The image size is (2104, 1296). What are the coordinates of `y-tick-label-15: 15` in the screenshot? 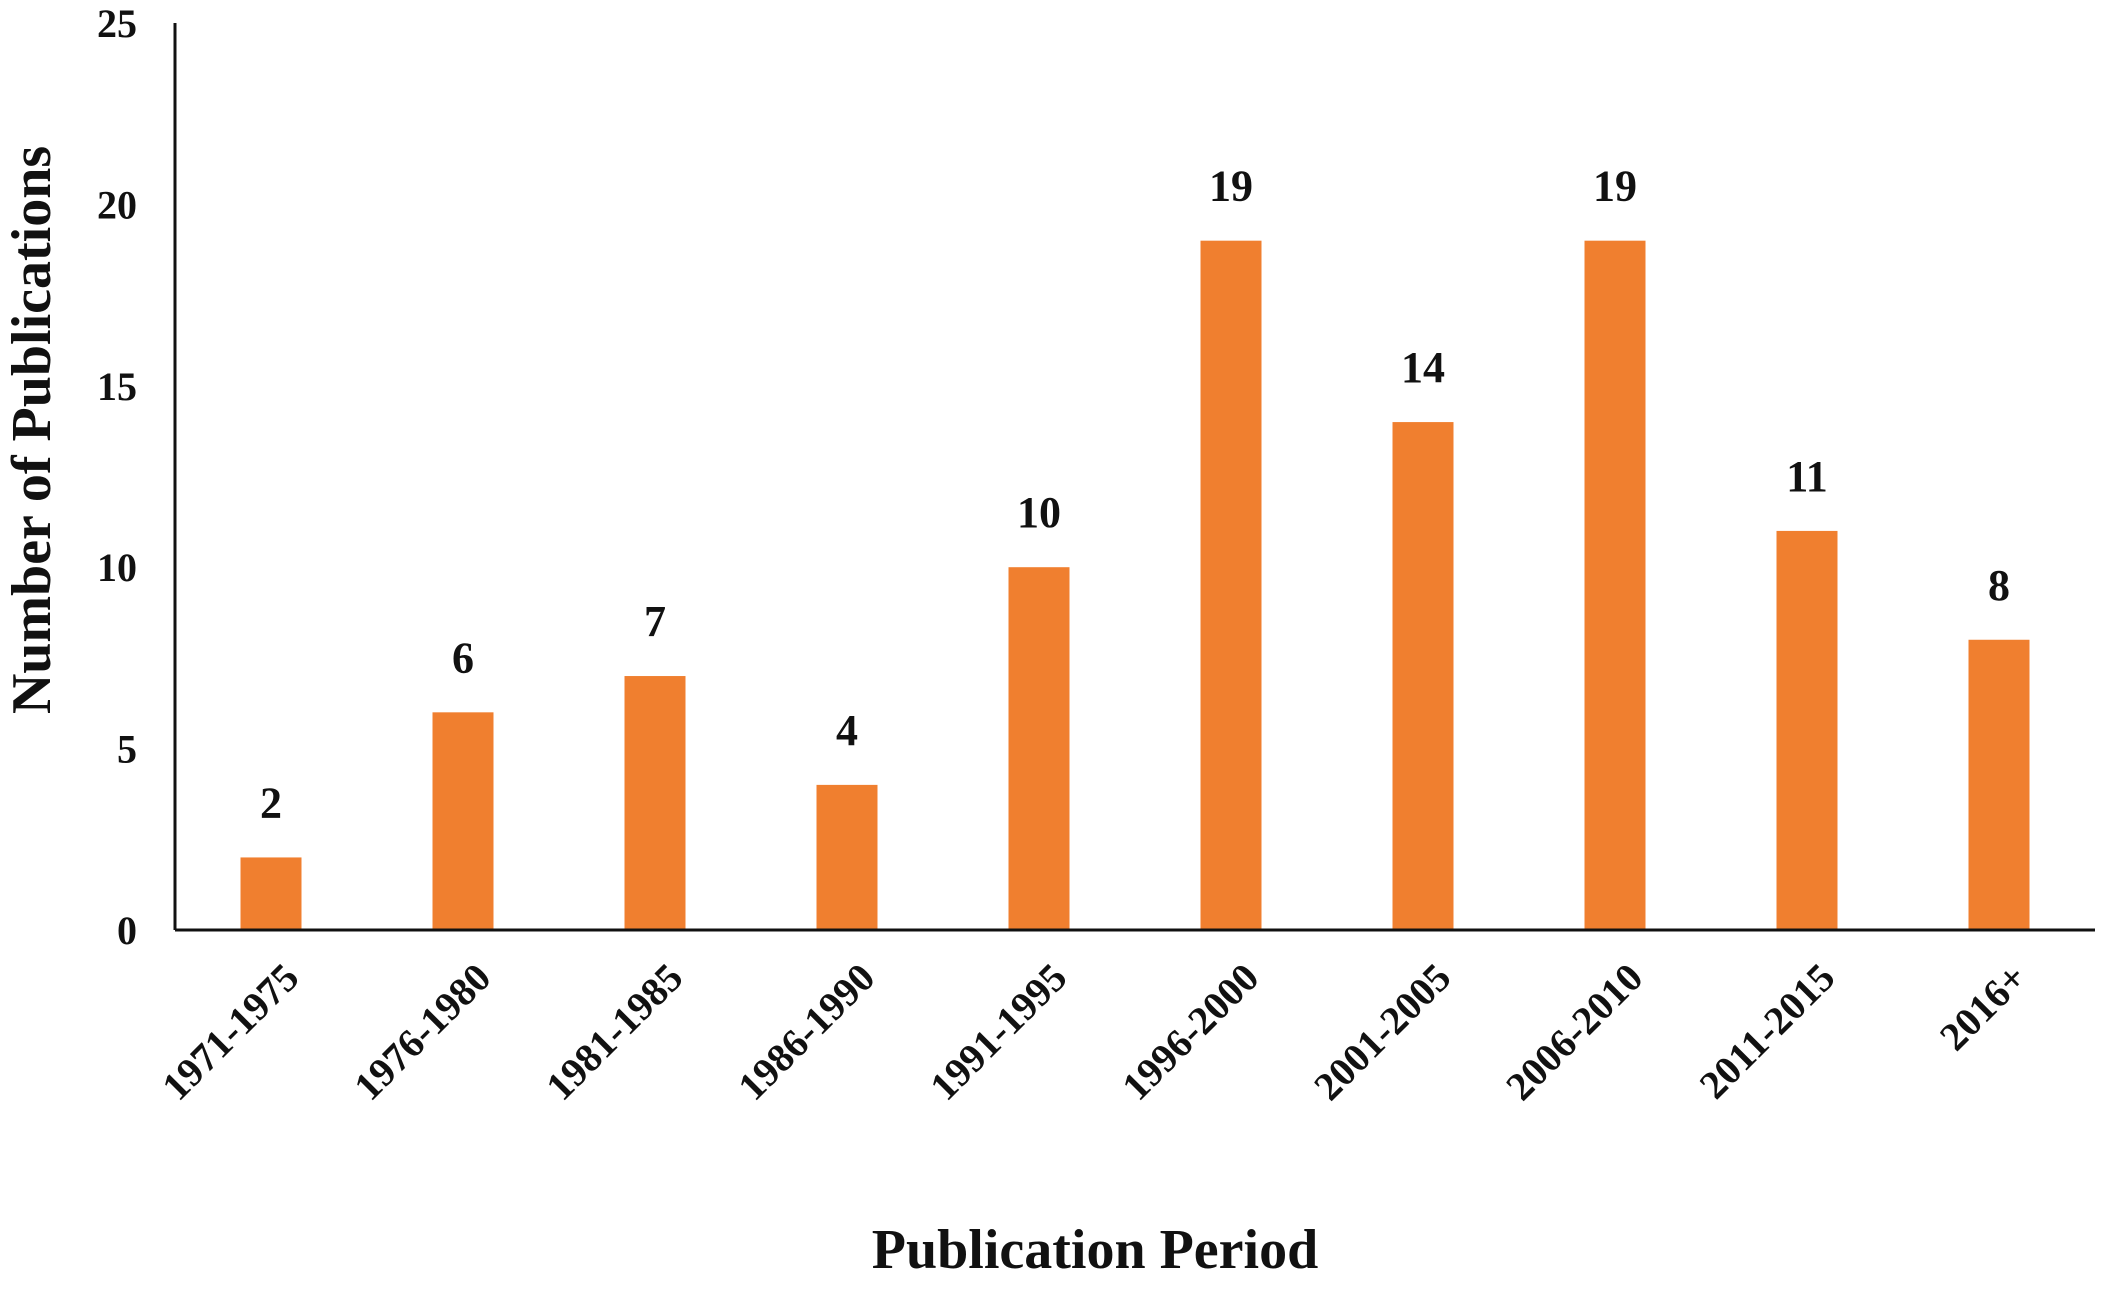 It's located at (117, 386).